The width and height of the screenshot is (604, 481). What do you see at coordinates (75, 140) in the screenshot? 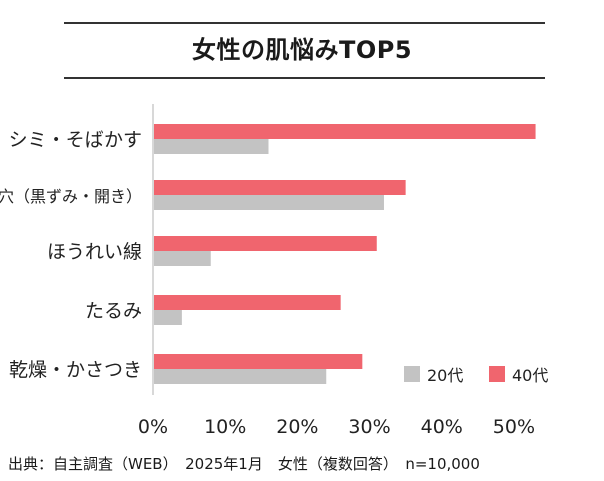
I see `category-label-1: シミ・そばかす` at bounding box center [75, 140].